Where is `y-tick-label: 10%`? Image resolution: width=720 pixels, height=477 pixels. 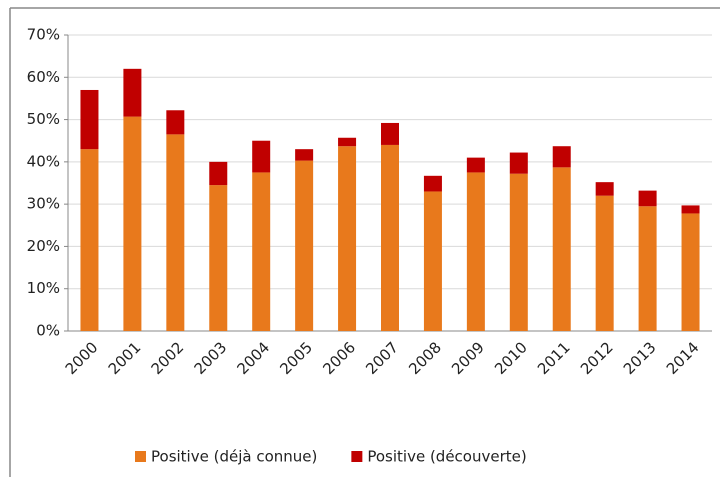
y-tick-label: 10% is located at coordinates (43, 288).